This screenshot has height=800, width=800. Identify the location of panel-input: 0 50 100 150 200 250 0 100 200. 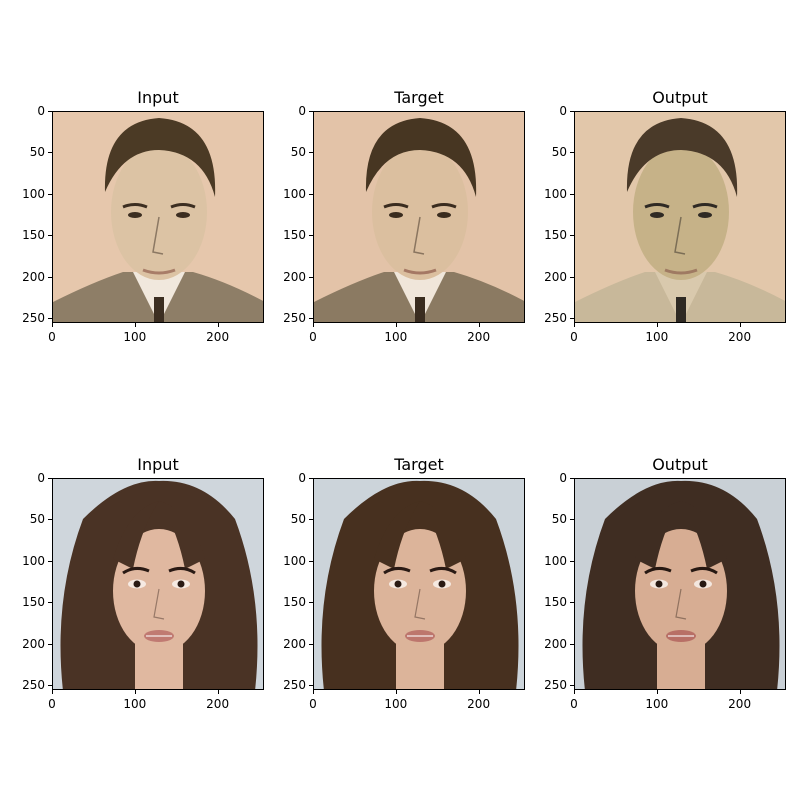
(143, 591).